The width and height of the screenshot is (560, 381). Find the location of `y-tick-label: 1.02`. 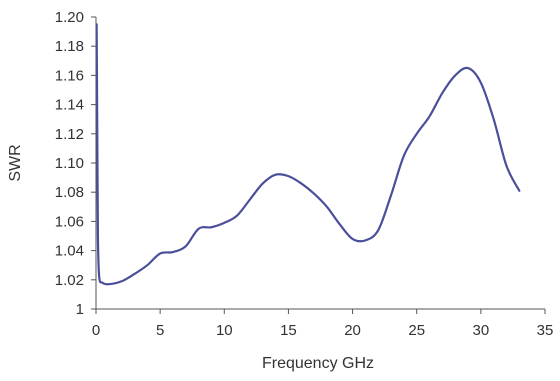

y-tick-label: 1.02 is located at coordinates (69, 280).